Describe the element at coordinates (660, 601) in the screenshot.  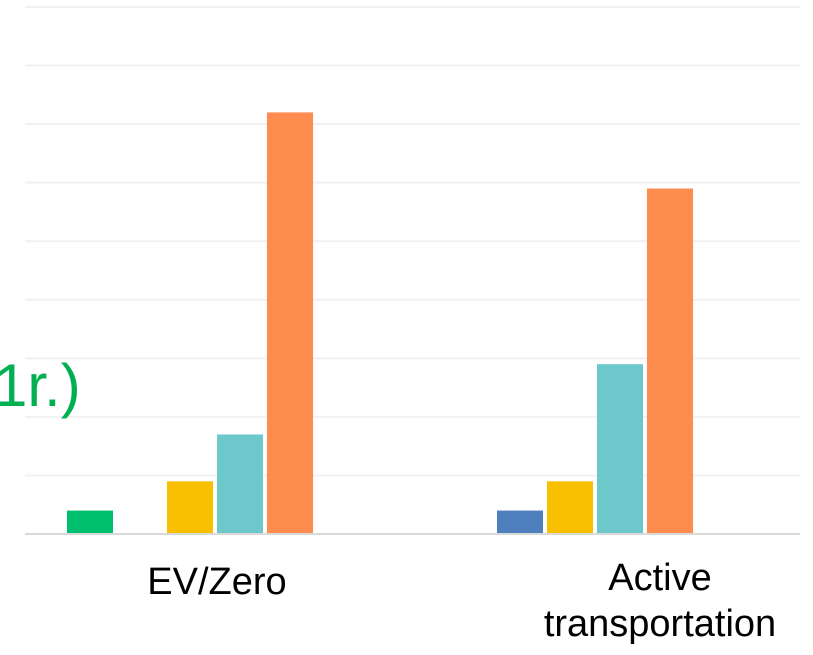
I see `category-label: Active transportation` at that location.